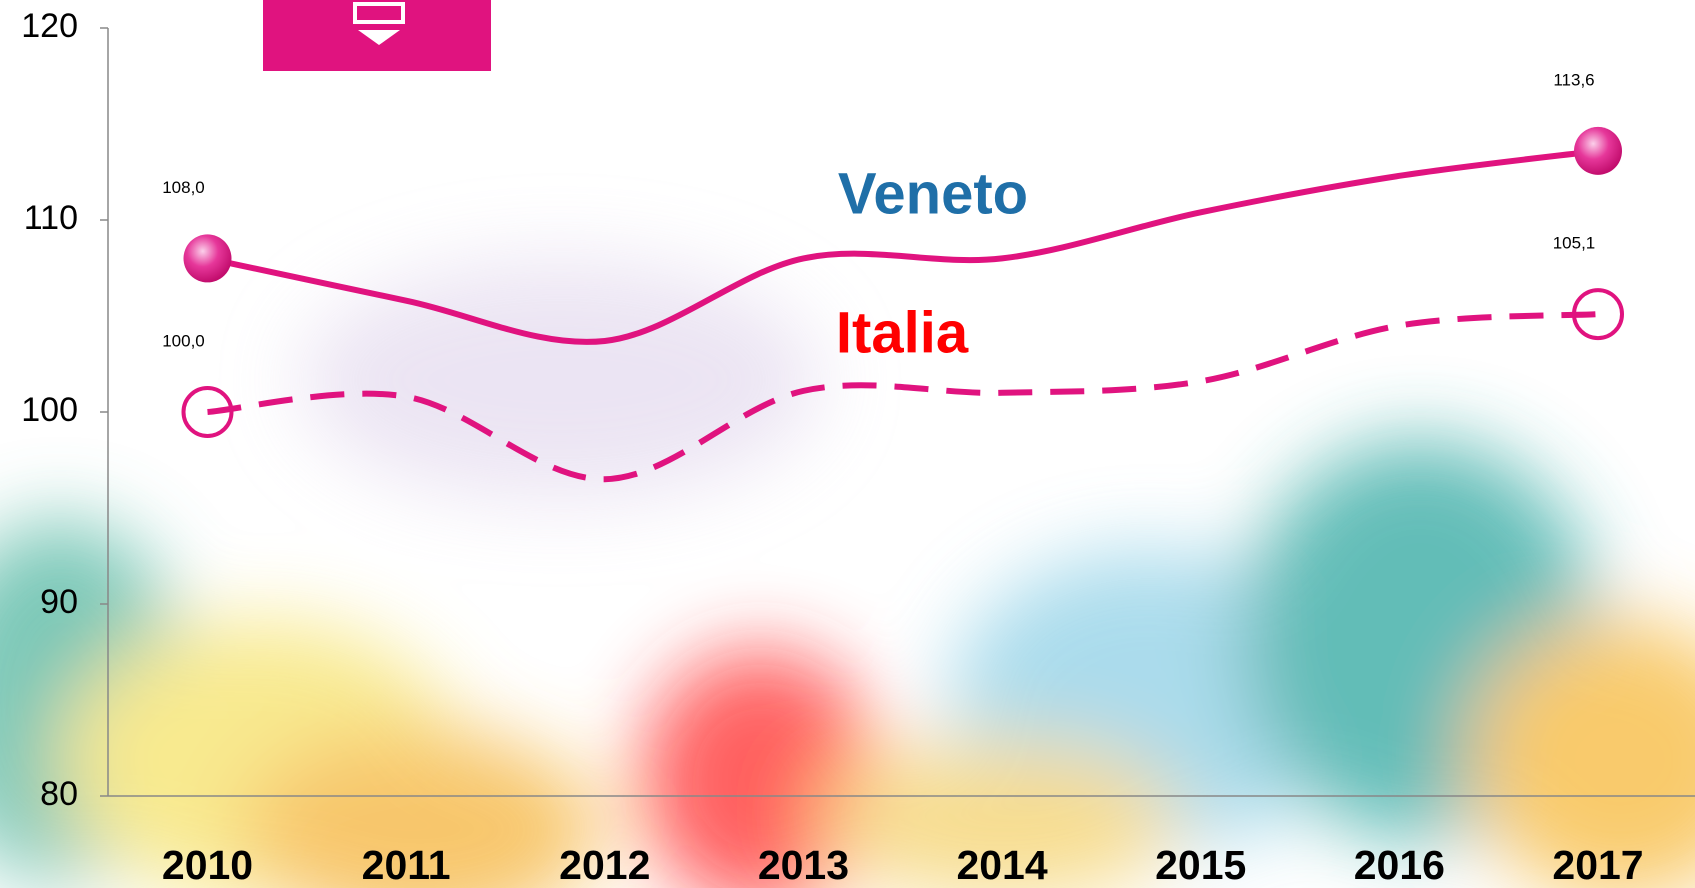  What do you see at coordinates (1597, 865) in the screenshot?
I see `x-tick-label: 2017` at bounding box center [1597, 865].